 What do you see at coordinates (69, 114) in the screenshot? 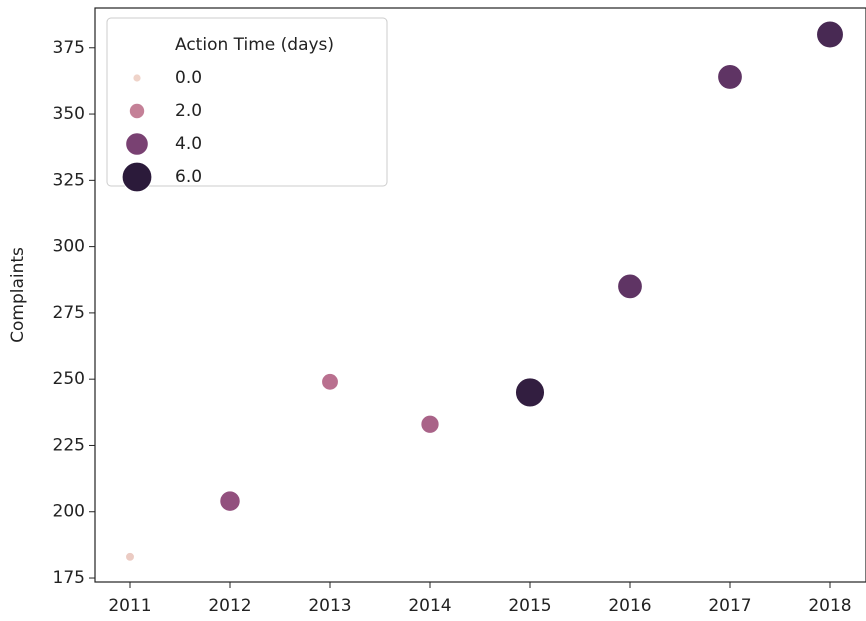
I see `y-tick-label: 350` at bounding box center [69, 114].